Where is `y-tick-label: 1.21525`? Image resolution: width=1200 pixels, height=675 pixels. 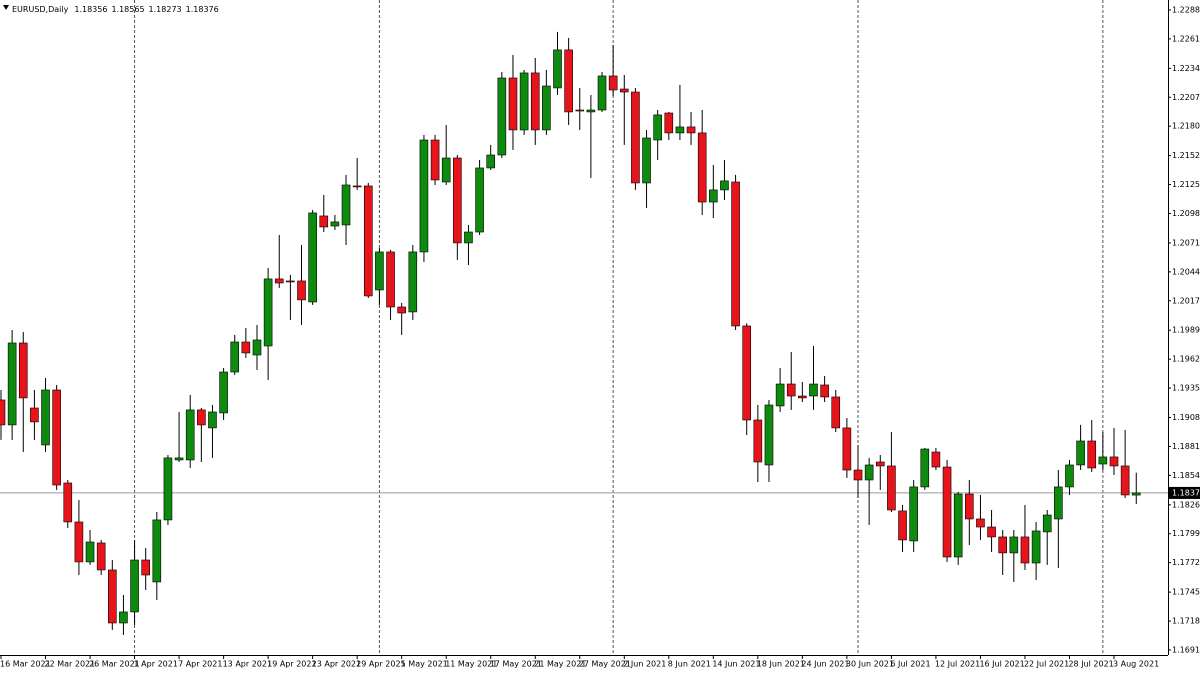 y-tick-label: 1.21525 is located at coordinates (1186, 155).